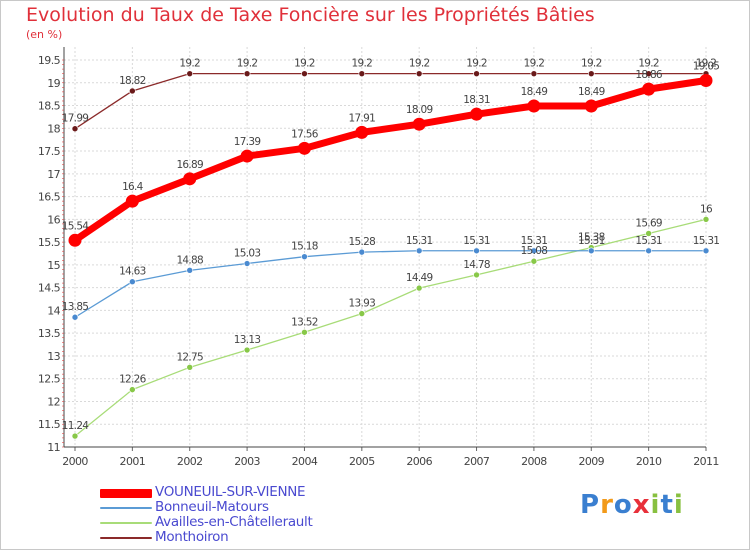 The image size is (750, 550). Describe the element at coordinates (304, 322) in the screenshot. I see `data-label-availles: 13.52` at that location.